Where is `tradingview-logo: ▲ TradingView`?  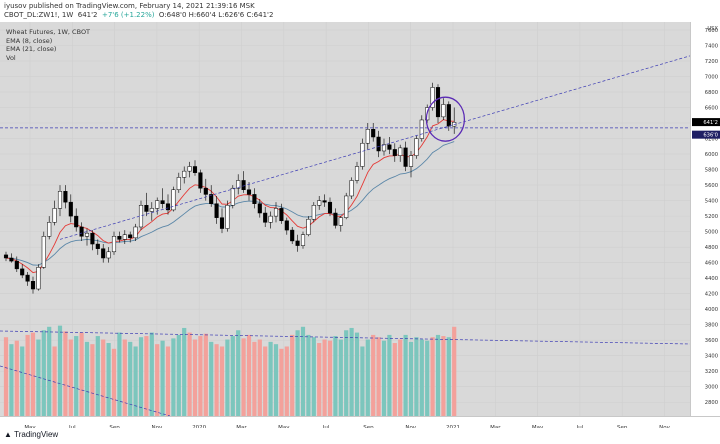
tradingview-logo: ▲ TradingView is located at coordinates (31, 434).